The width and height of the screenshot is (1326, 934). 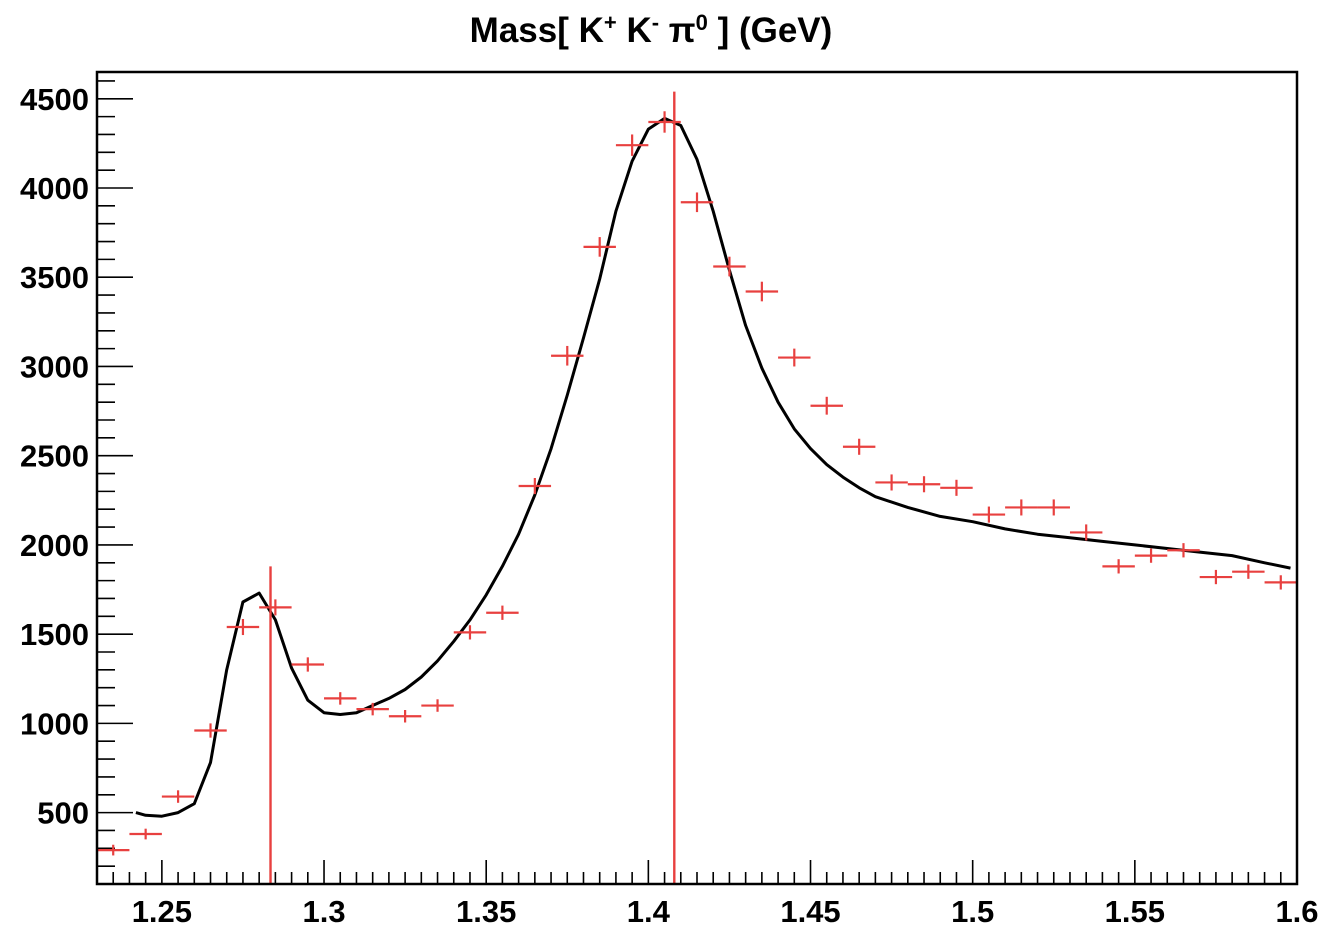 I want to click on x-tick-label: 1.25, so click(x=162, y=911).